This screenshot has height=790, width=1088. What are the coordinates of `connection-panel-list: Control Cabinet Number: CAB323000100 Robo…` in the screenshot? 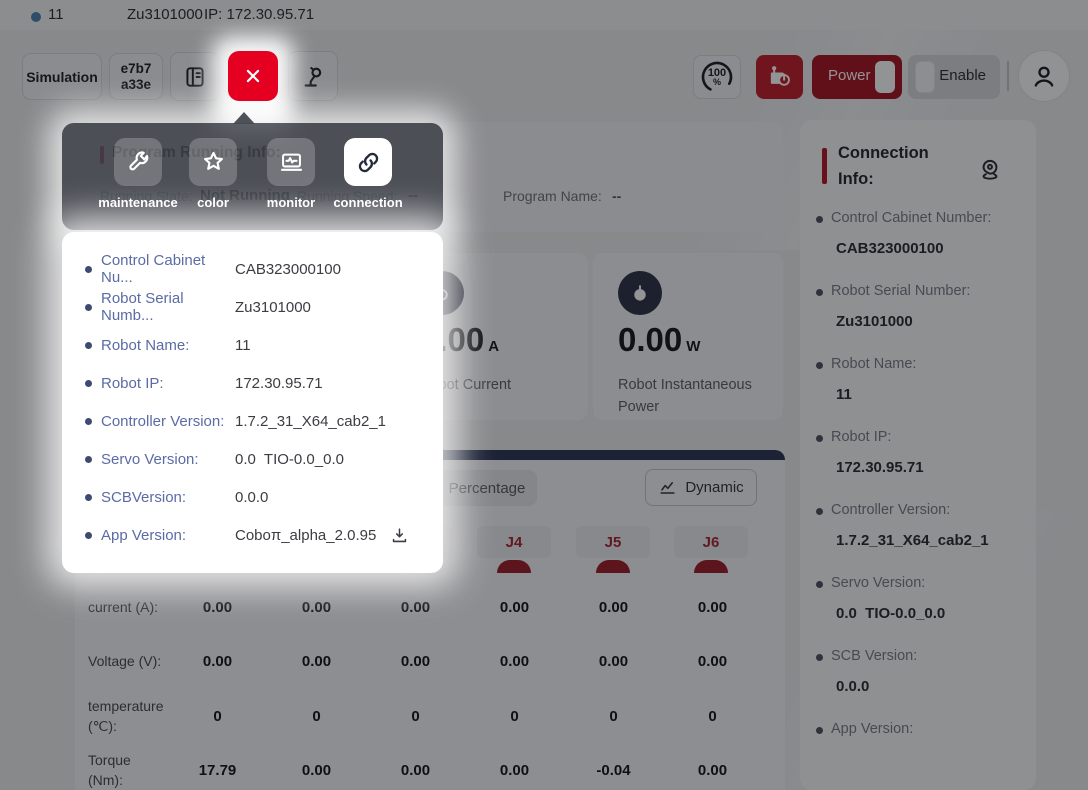 It's located at (922, 486).